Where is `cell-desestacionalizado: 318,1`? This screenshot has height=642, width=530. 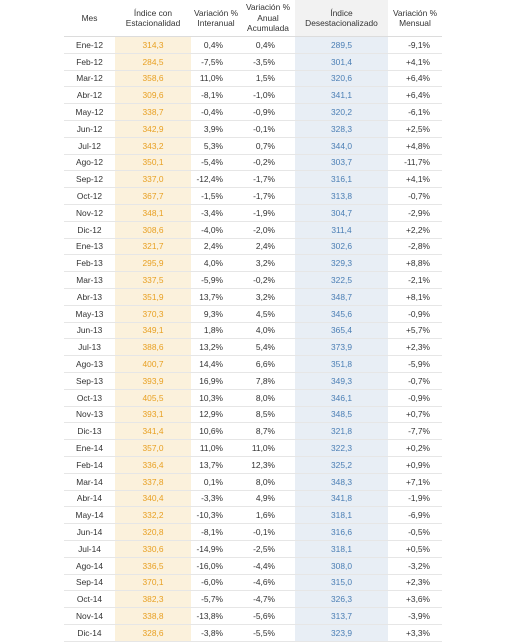 cell-desestacionalizado: 318,1 is located at coordinates (341, 515).